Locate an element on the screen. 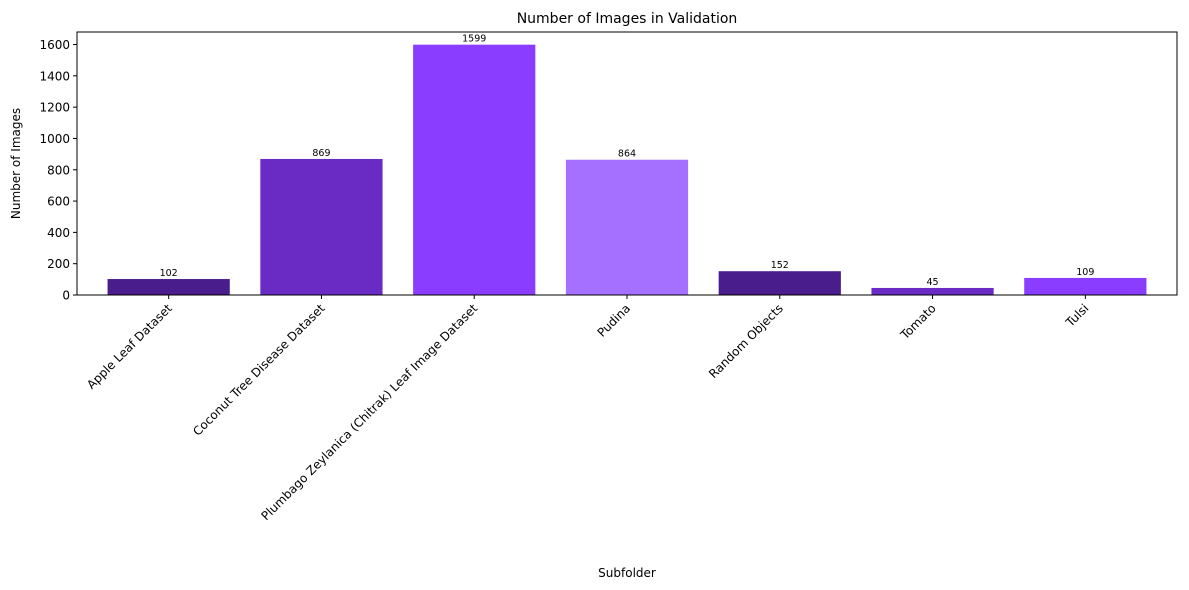 The image size is (1189, 590). x-axis-label: Subfolder is located at coordinates (627, 573).